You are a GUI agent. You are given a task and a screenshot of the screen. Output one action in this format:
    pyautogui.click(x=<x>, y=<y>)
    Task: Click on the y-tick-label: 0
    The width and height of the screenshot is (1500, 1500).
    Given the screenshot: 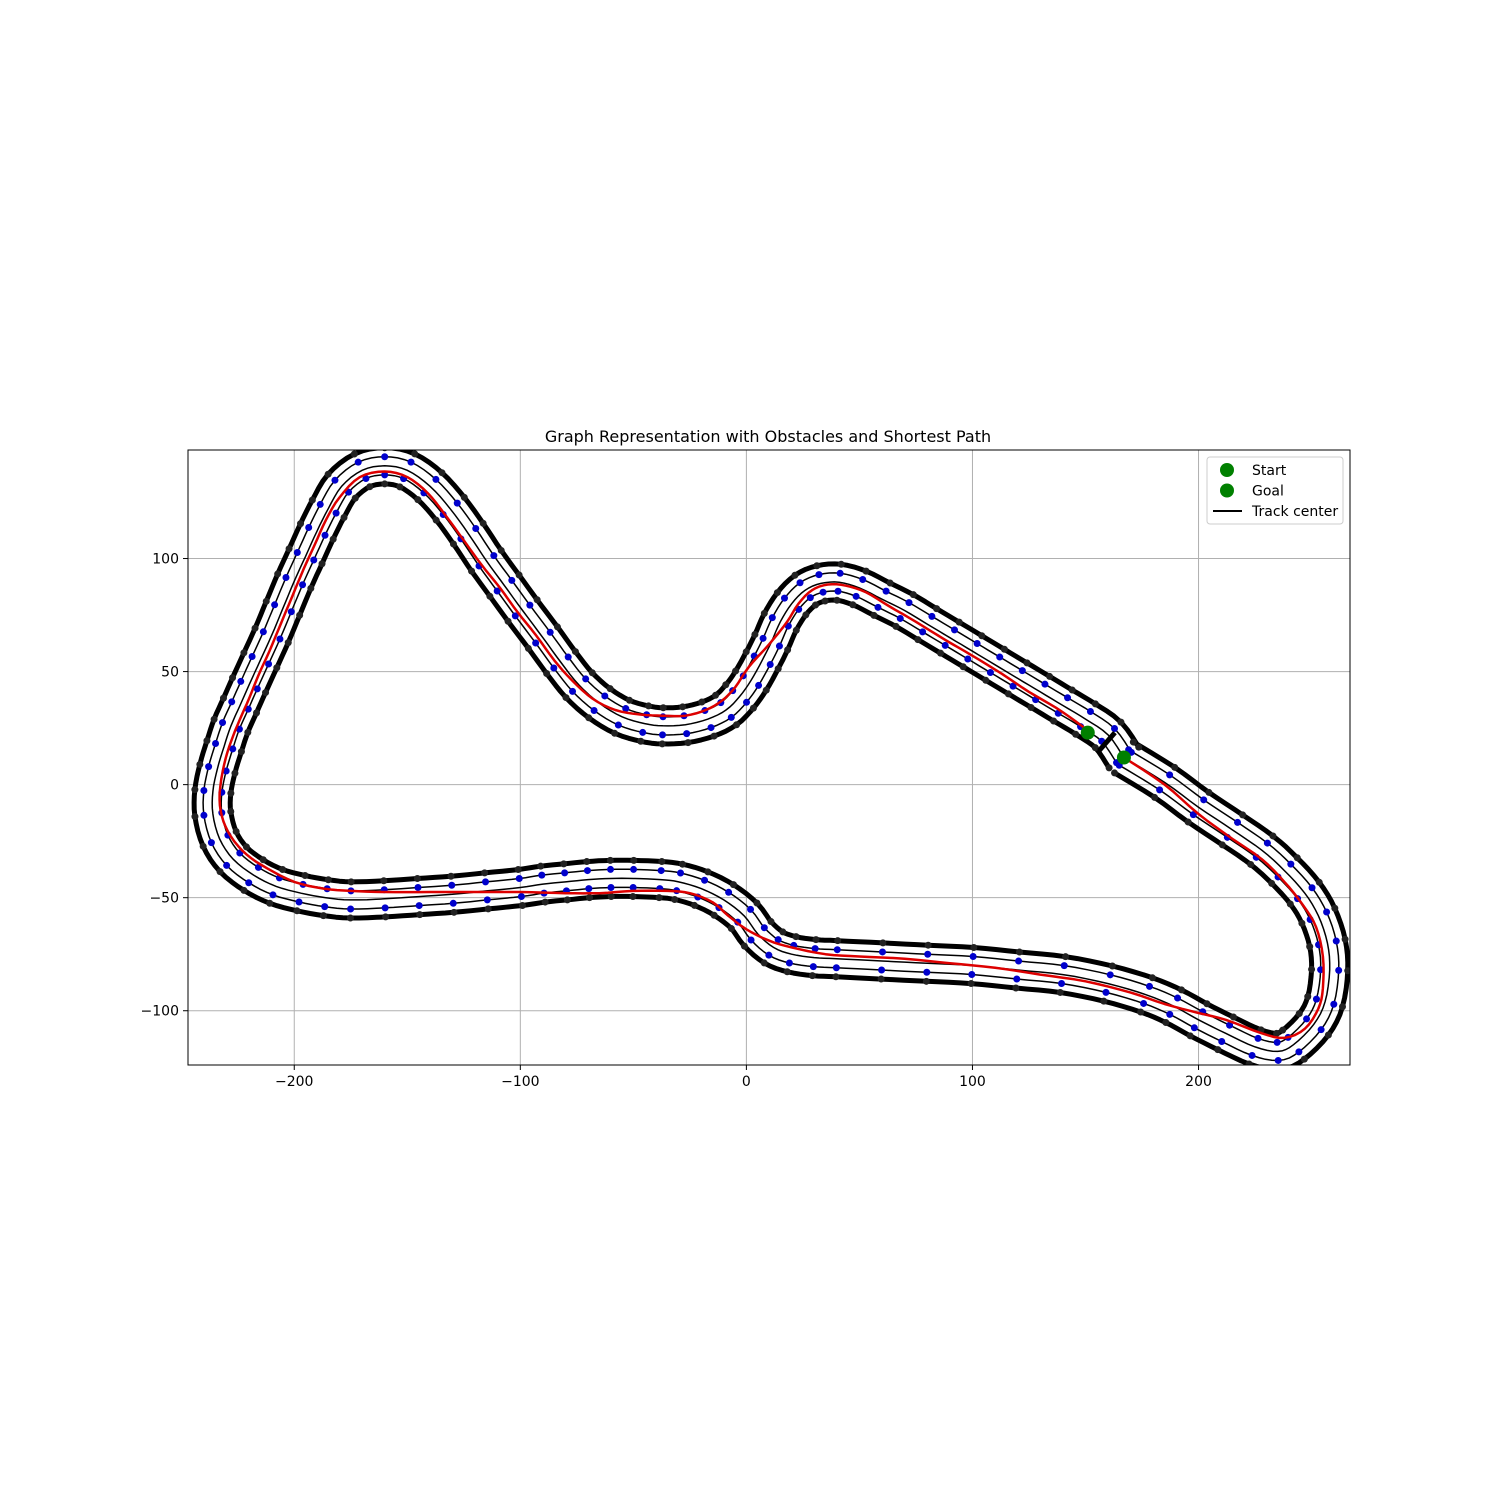 What is the action you would take?
    pyautogui.click(x=174, y=786)
    